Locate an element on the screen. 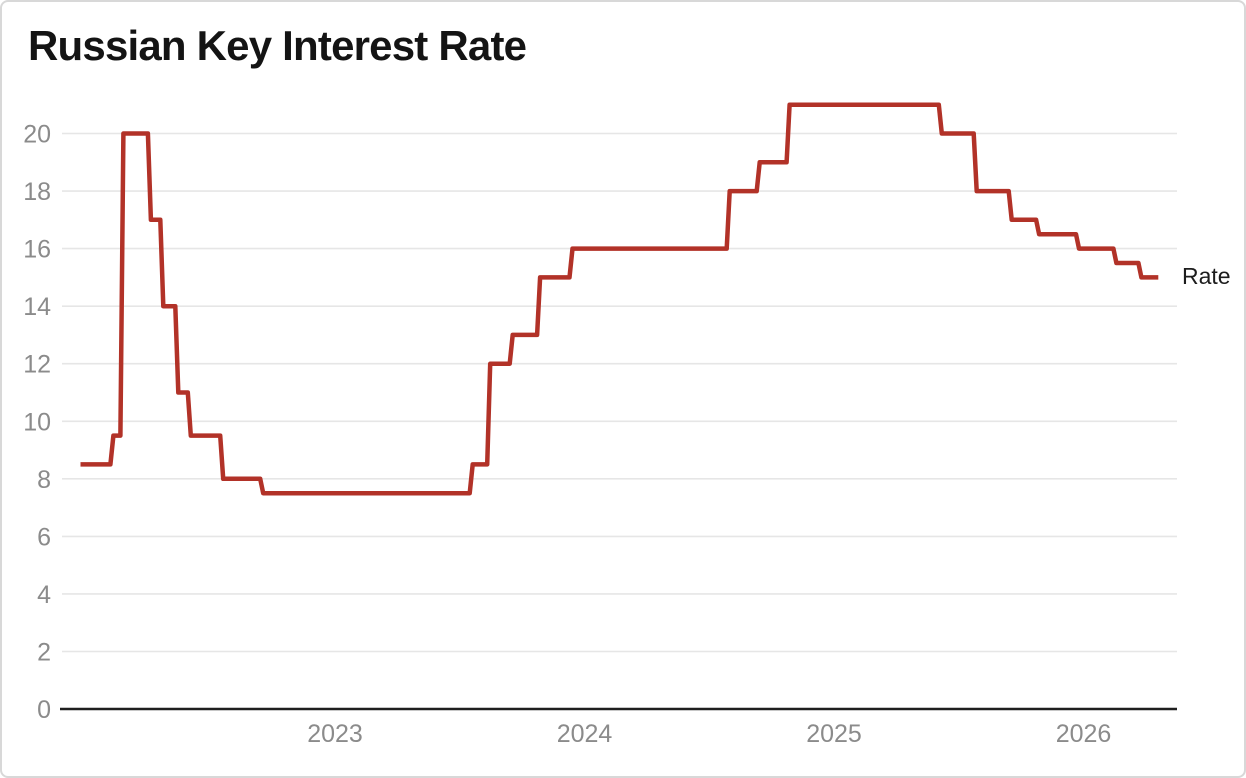 Image resolution: width=1246 pixels, height=778 pixels. y-tick-label-14: 14 is located at coordinates (37, 307).